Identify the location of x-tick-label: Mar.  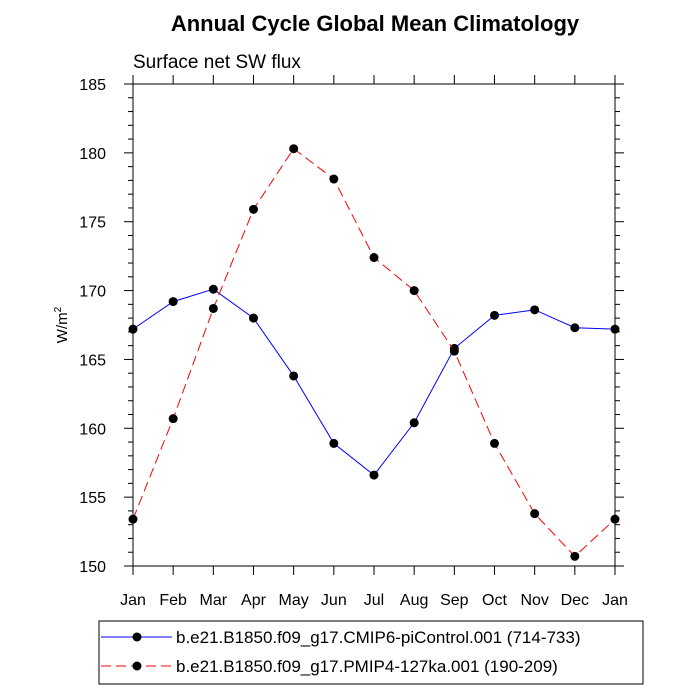
(214, 600).